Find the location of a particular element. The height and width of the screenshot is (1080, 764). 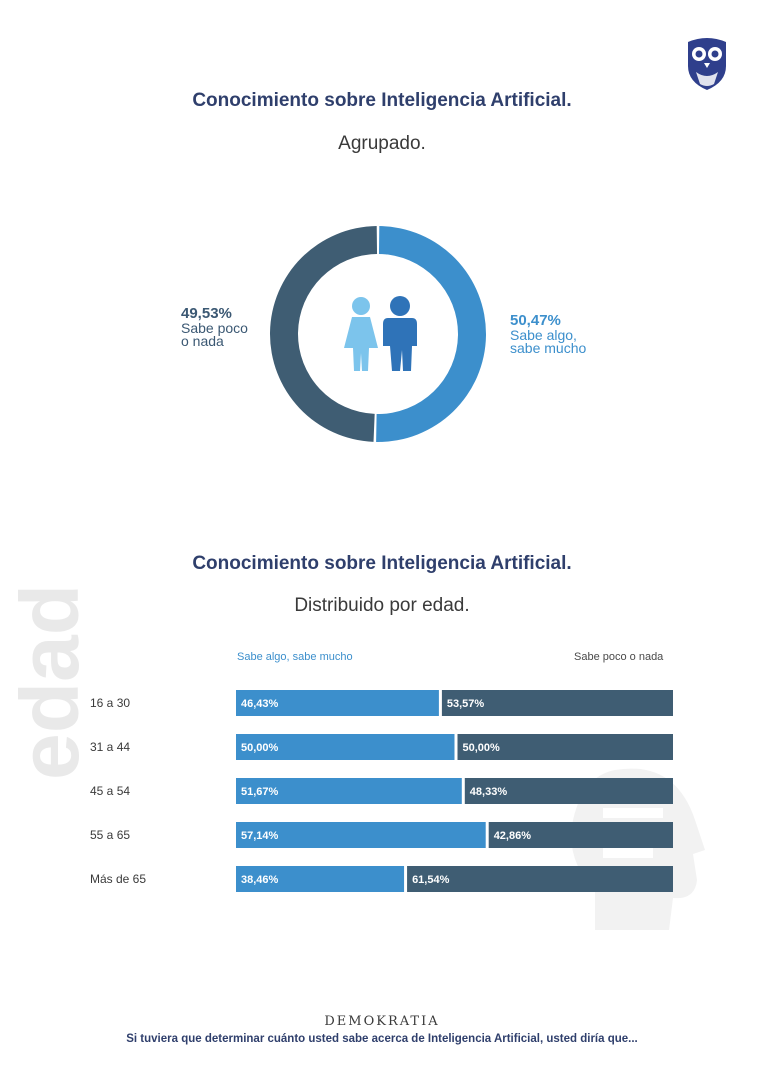

bar-category-label: 16 a 30 is located at coordinates (110, 703).